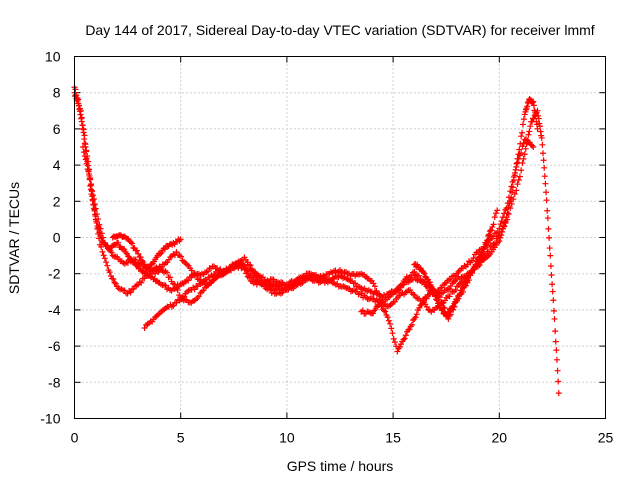 This screenshot has width=640, height=485. Describe the element at coordinates (54, 274) in the screenshot. I see `y-tick-label: -2` at that location.